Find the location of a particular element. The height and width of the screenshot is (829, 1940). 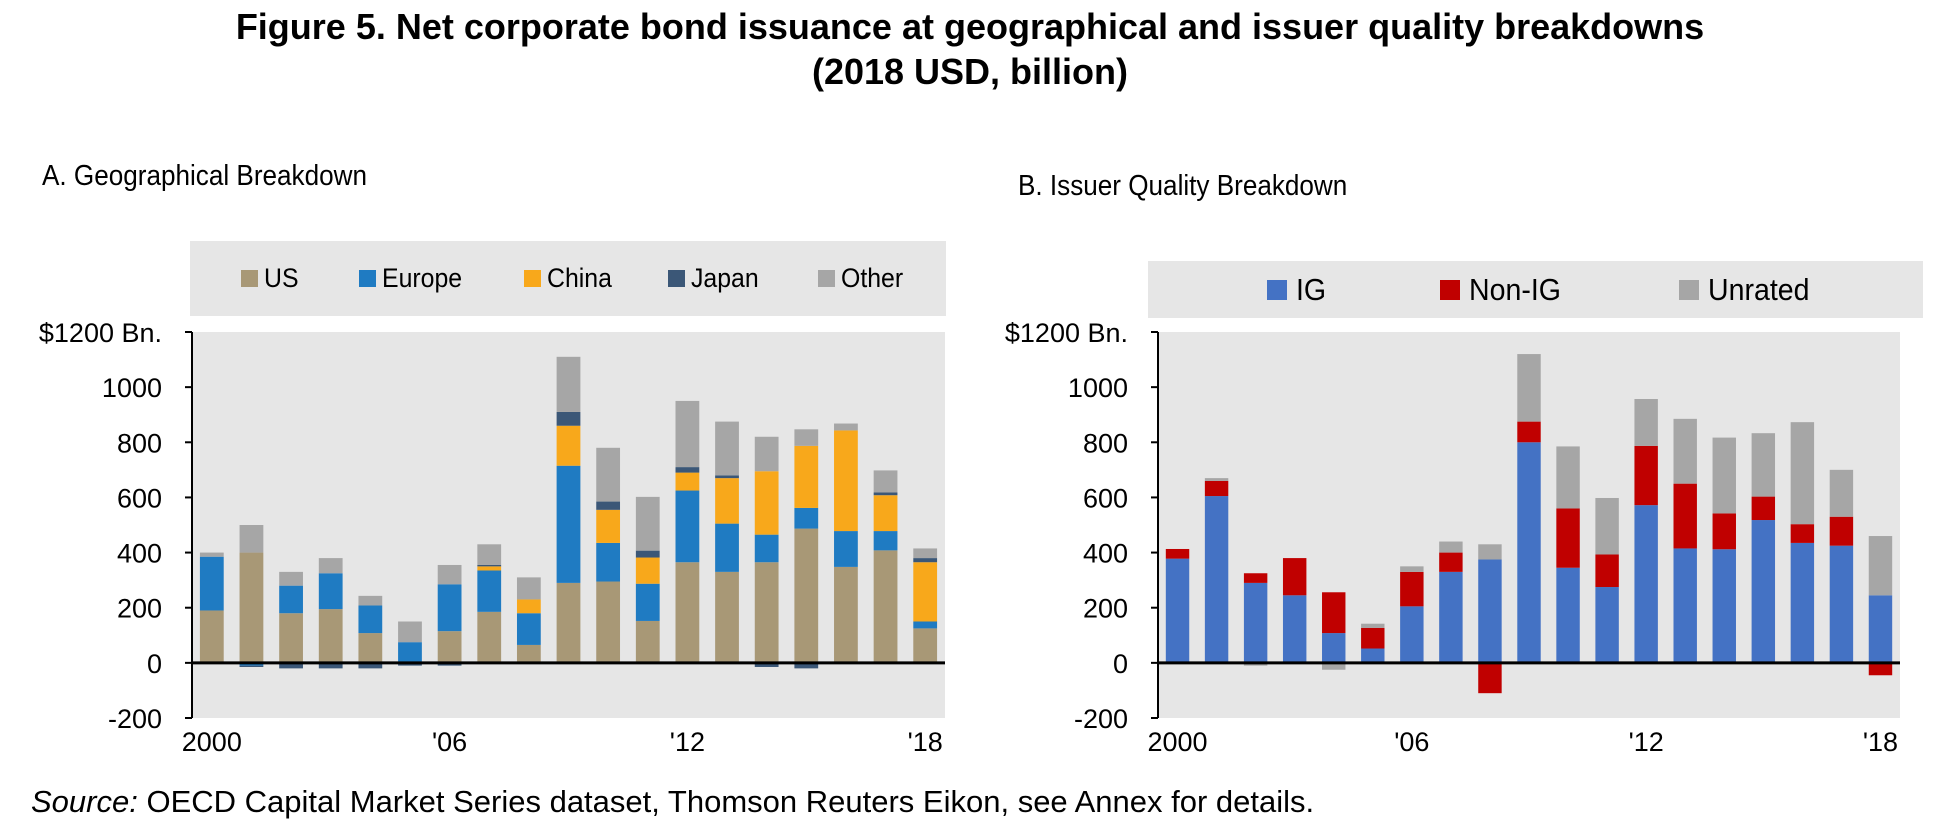

y-tick-label: 800 is located at coordinates (139, 443).